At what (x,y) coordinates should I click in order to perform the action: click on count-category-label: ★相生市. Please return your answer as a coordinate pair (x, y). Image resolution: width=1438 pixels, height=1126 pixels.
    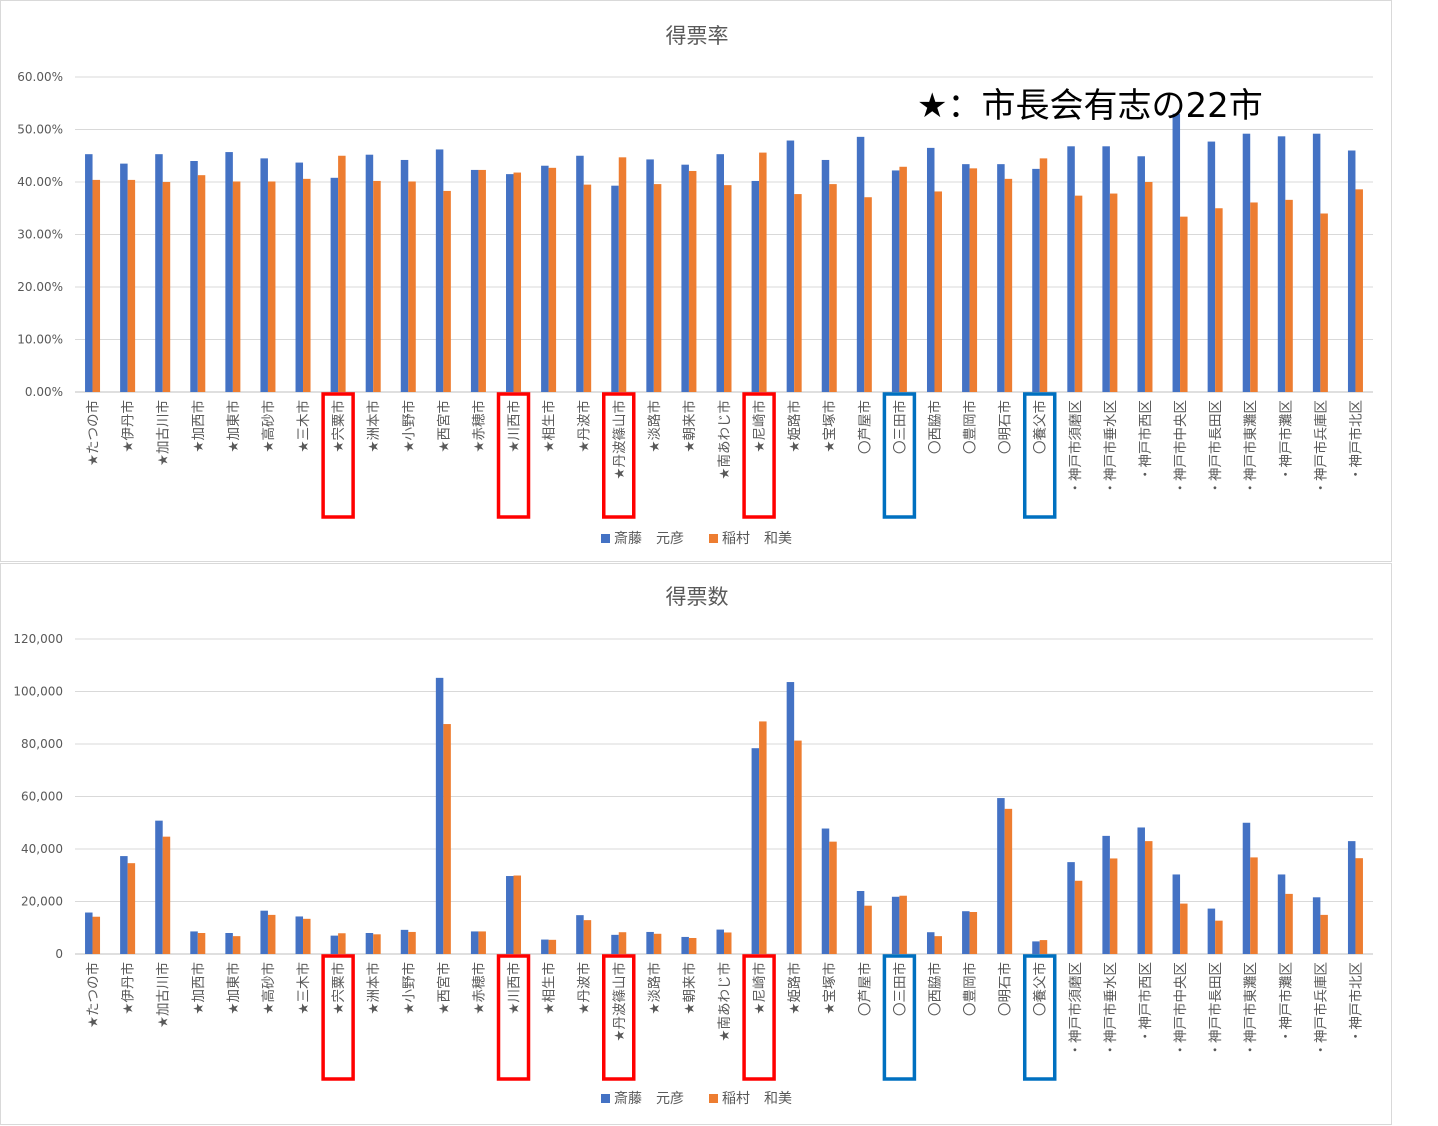
    Looking at the image, I should click on (549, 988).